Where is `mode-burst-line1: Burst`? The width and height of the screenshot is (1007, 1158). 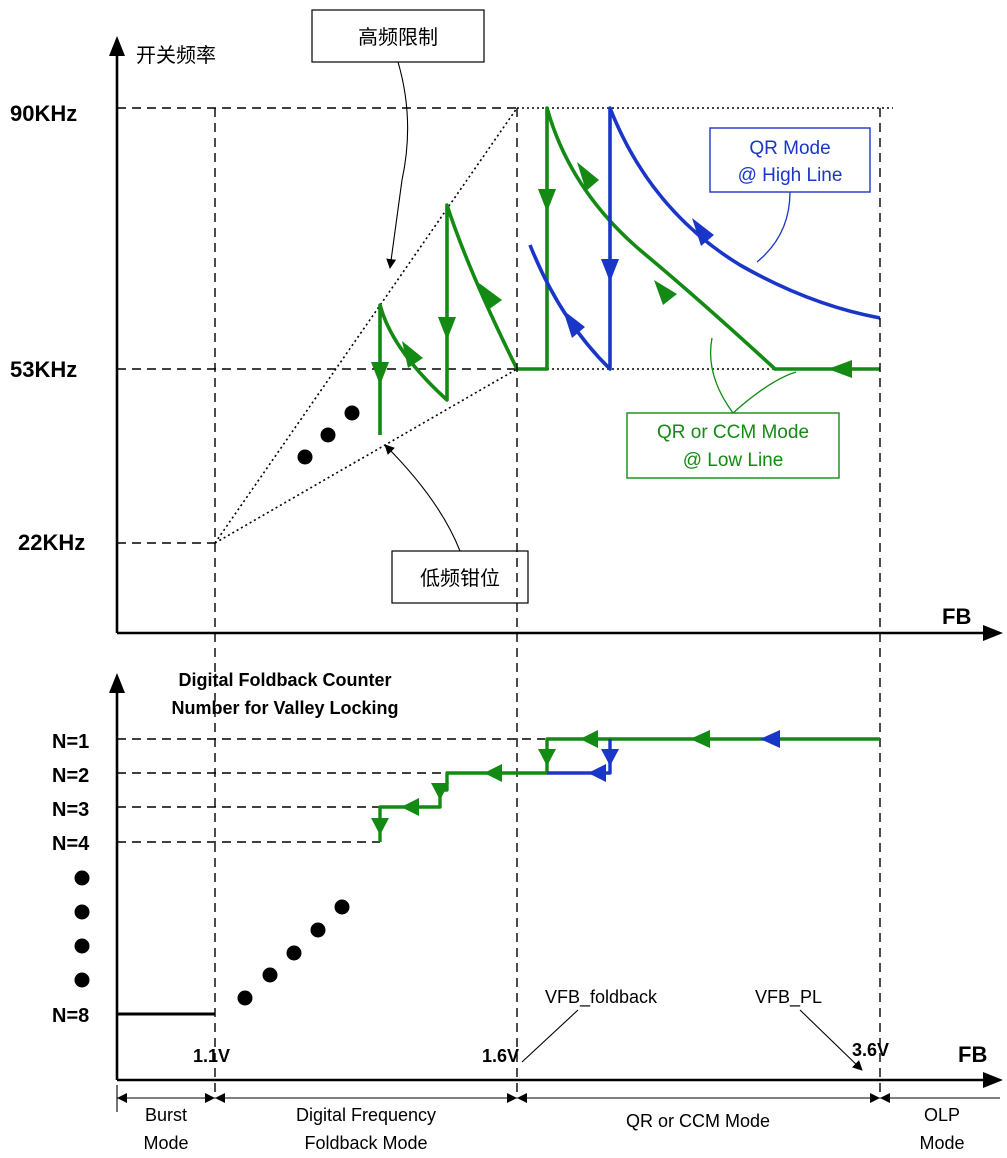
mode-burst-line1: Burst is located at coordinates (166, 1115).